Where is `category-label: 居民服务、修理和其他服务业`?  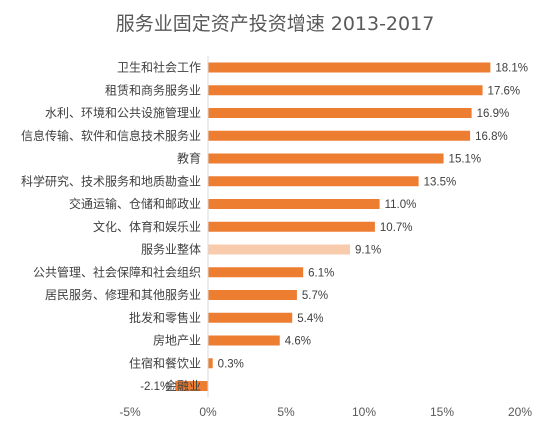
category-label: 居民服务、修理和其他服务业 is located at coordinates (123, 294).